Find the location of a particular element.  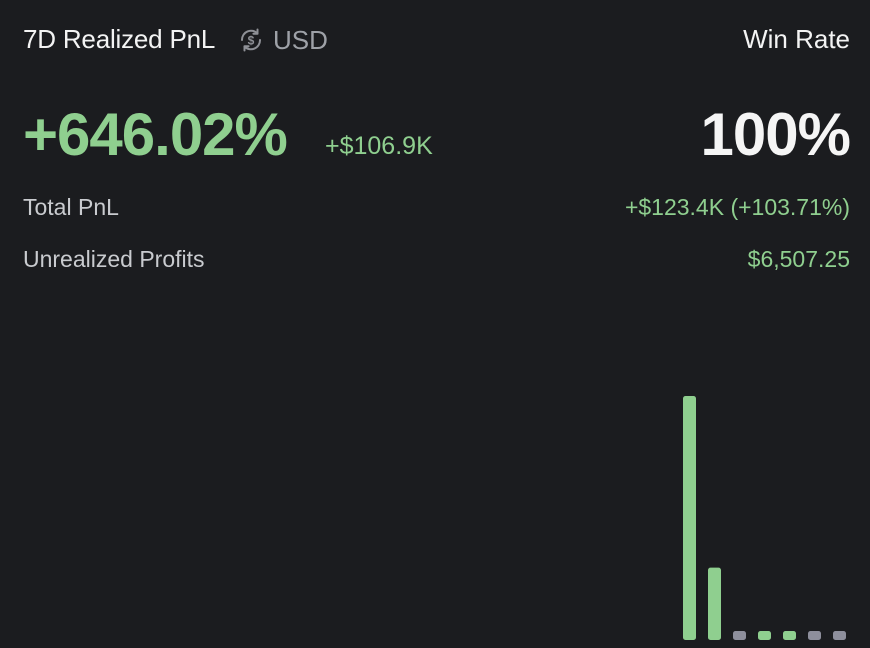

total-pnl-label: Total PnL is located at coordinates (71, 207).